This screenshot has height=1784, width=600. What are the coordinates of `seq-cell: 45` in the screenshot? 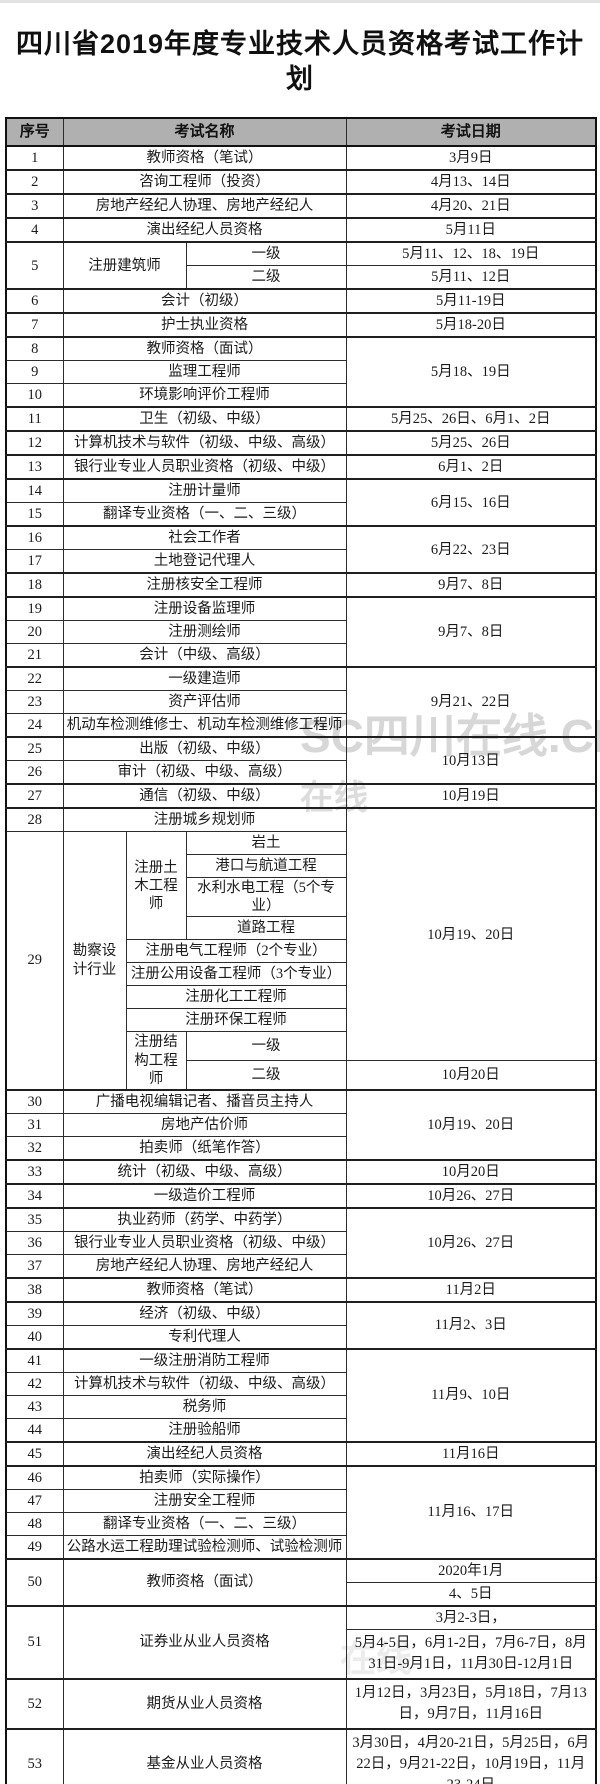 It's located at (34, 1453).